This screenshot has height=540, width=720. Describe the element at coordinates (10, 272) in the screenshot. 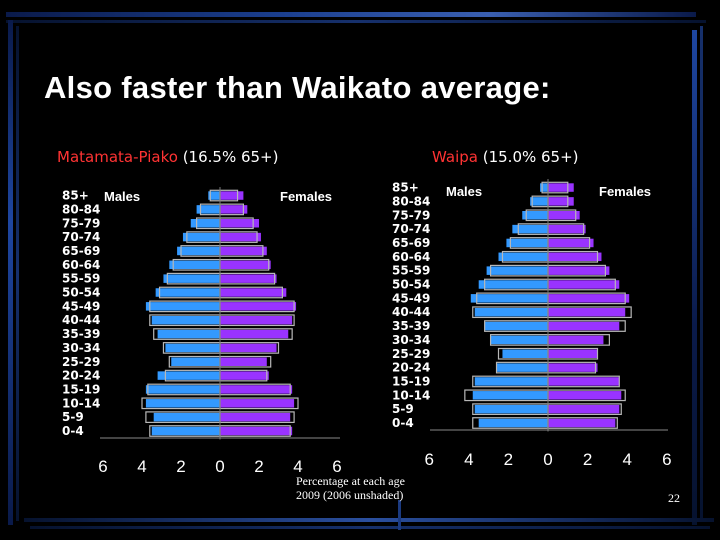

I see `frame-decoration-left` at that location.